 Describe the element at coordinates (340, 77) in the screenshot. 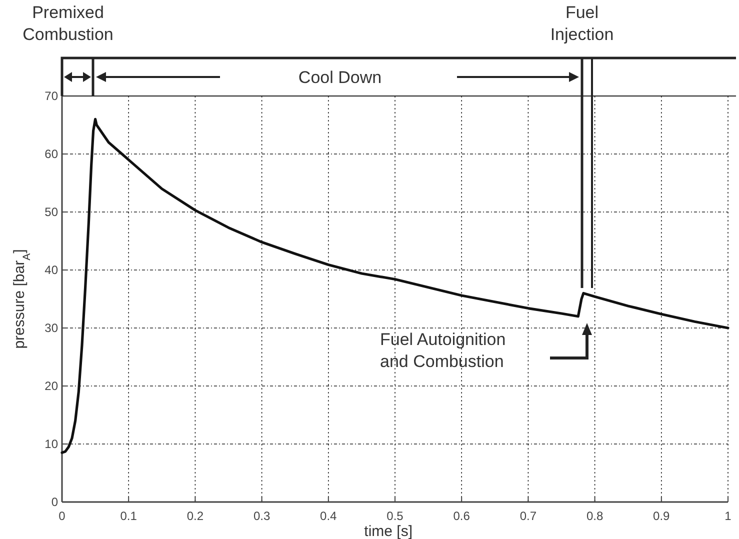

I see `text: Cool Down` at that location.